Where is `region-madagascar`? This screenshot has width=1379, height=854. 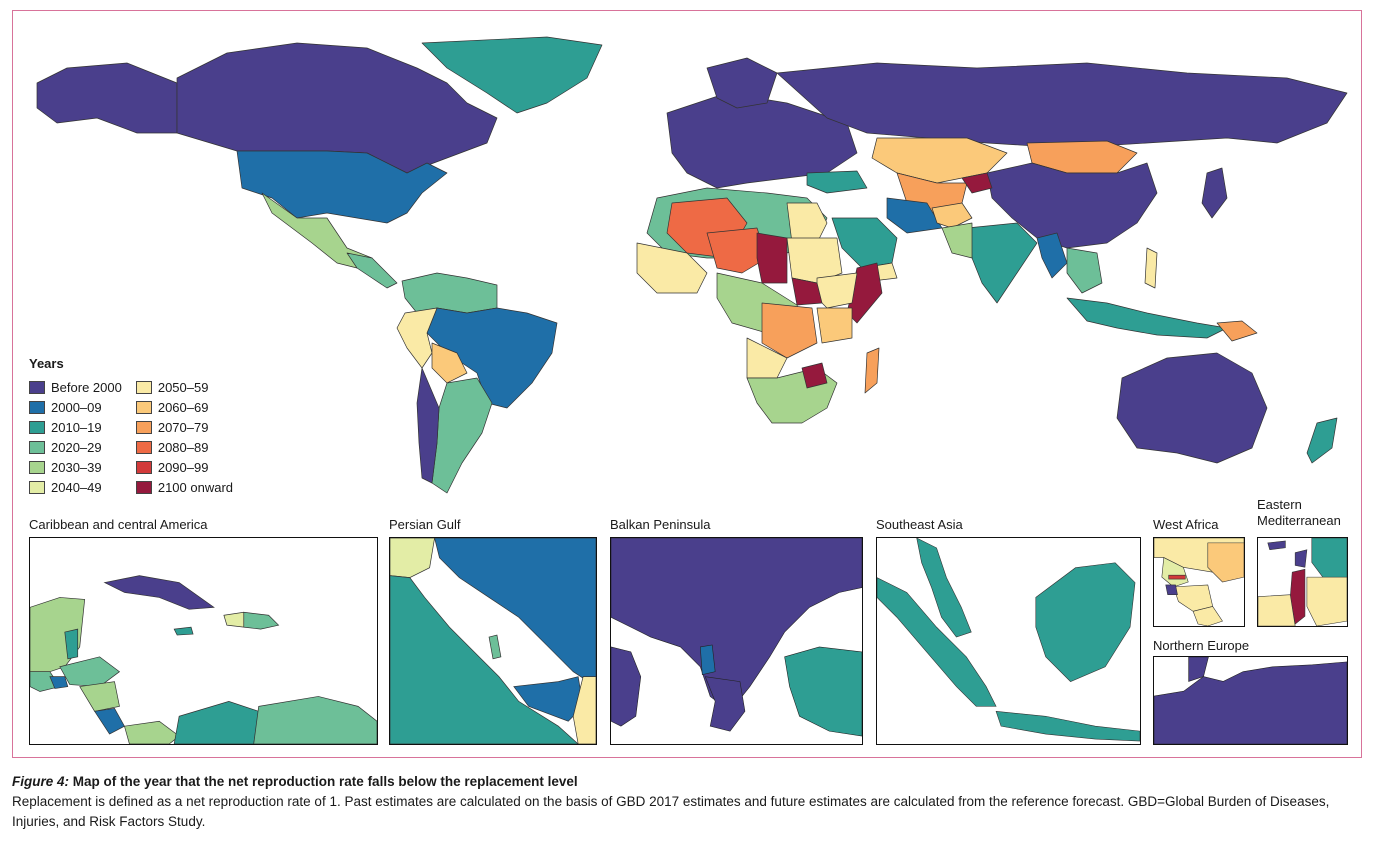 region-madagascar is located at coordinates (872, 370).